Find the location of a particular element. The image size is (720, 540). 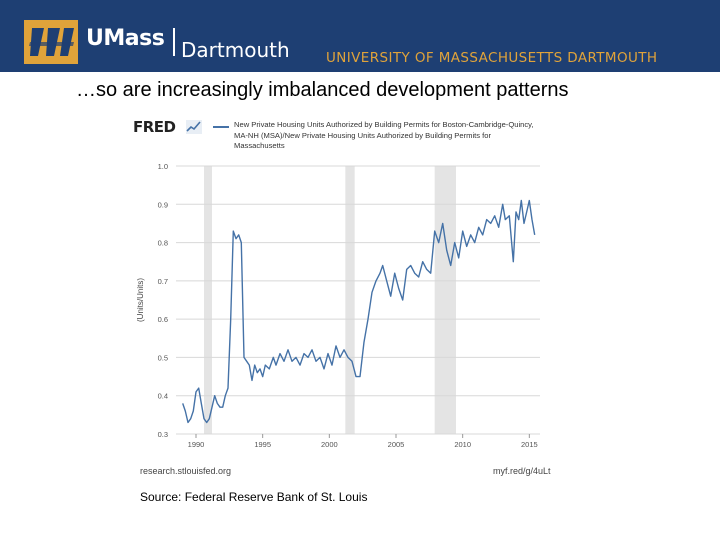

y-tick-label: 0.8 is located at coordinates (163, 243).